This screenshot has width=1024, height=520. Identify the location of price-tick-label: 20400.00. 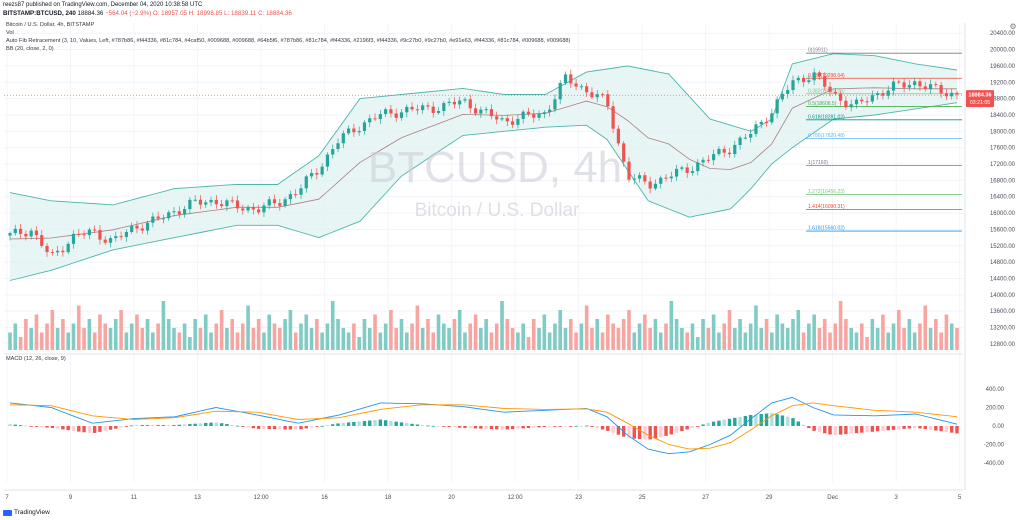
(1003, 34).